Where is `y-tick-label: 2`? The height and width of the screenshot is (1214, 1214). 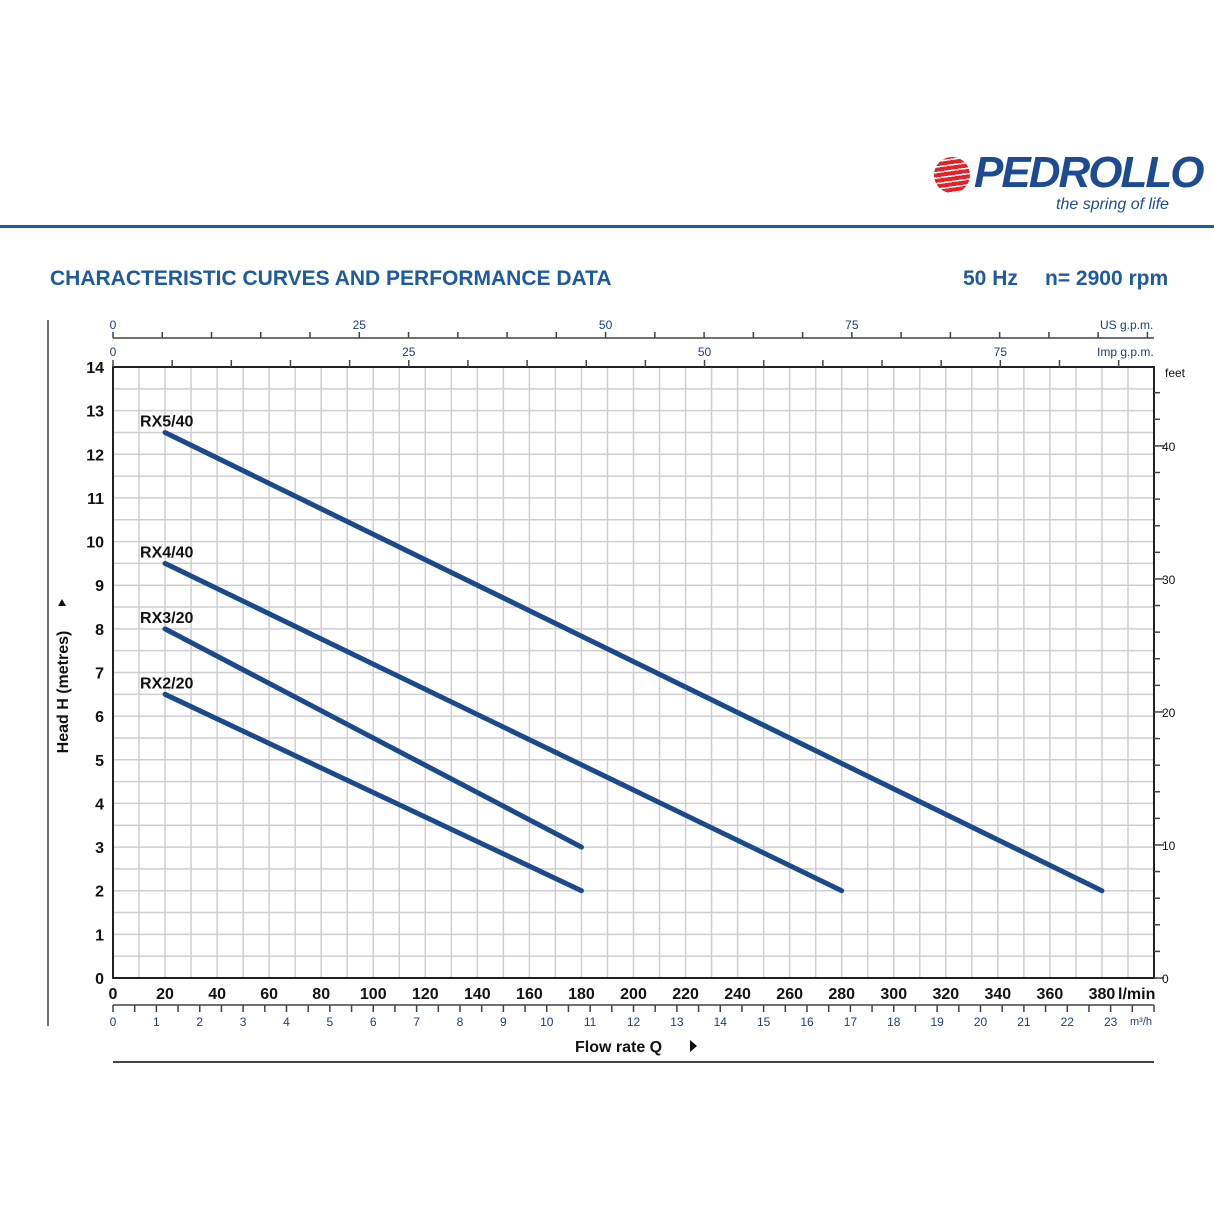
y-tick-label: 2 is located at coordinates (99, 892).